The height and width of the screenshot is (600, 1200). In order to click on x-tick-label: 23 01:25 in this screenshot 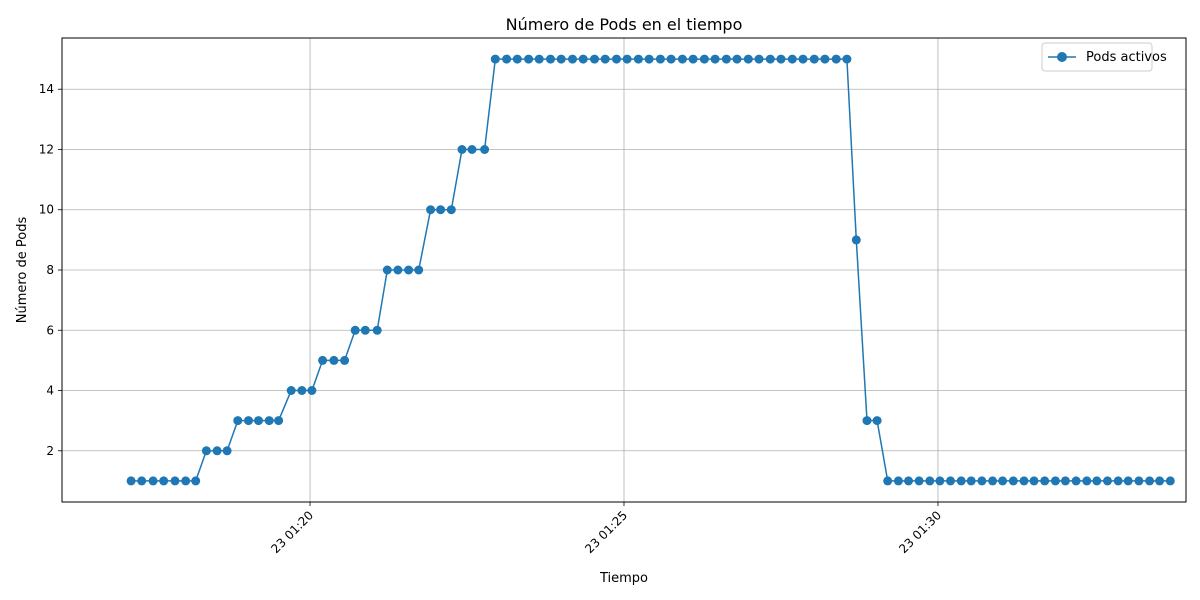, I will do `click(606, 532)`.